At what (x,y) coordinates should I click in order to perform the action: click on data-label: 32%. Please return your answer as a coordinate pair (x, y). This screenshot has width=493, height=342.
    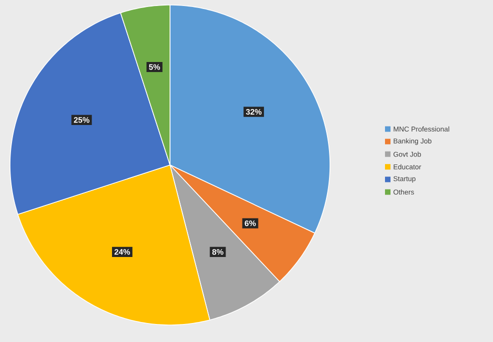
    Looking at the image, I should click on (254, 112).